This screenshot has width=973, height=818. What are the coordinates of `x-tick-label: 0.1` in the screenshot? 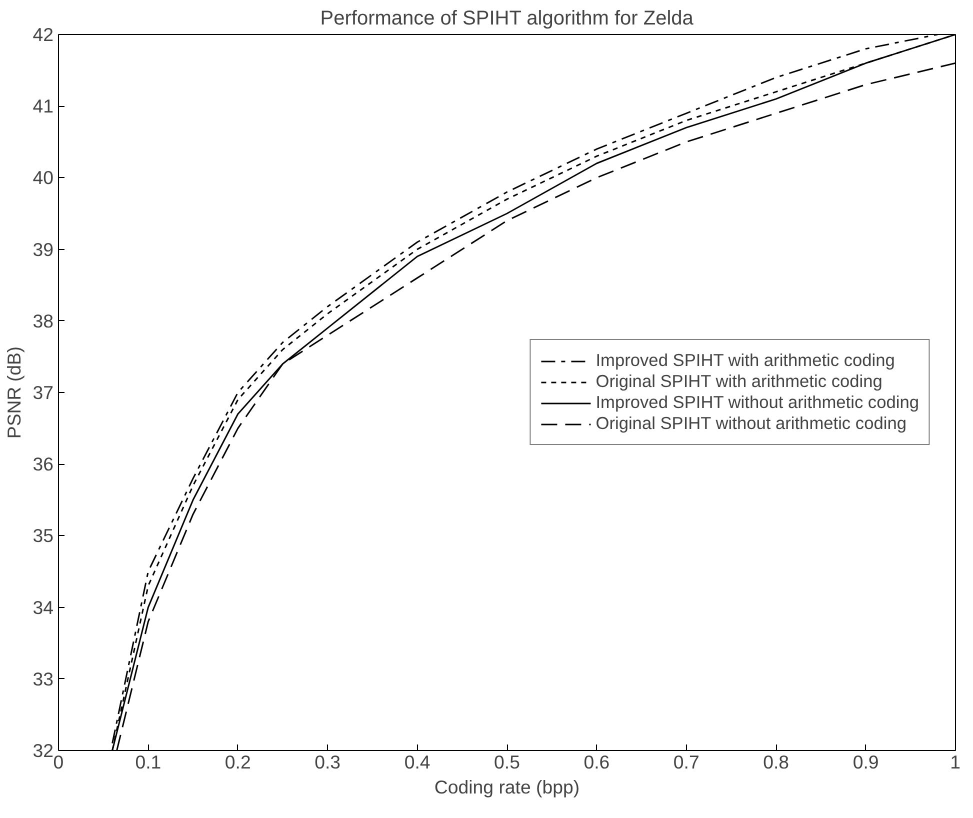 It's located at (148, 762).